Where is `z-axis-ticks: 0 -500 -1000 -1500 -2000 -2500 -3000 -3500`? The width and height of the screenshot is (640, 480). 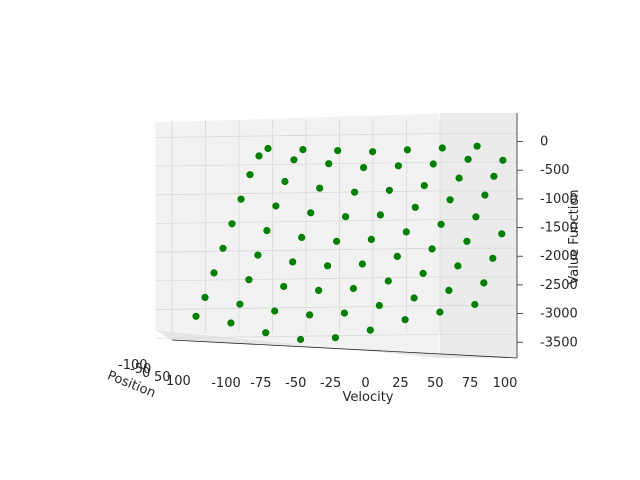
z-axis-ticks: 0 -500 -1000 -1500 -2000 -2500 -3000 -3500 is located at coordinates (547, 235).